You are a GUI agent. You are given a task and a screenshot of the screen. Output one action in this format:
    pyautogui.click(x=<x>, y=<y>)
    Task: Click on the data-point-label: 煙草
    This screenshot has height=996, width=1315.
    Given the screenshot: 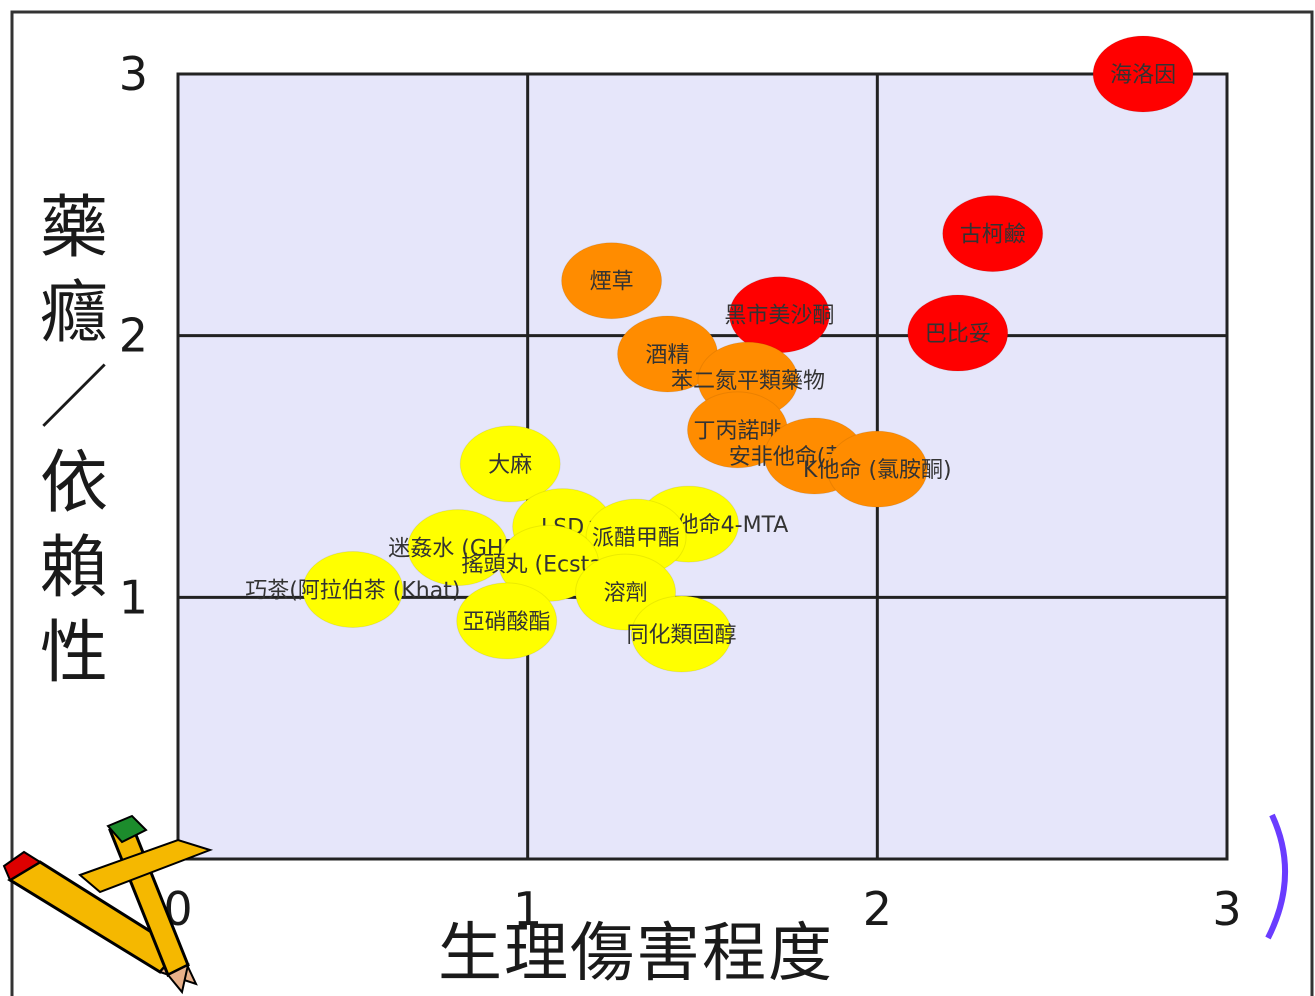 What is the action you would take?
    pyautogui.click(x=612, y=282)
    